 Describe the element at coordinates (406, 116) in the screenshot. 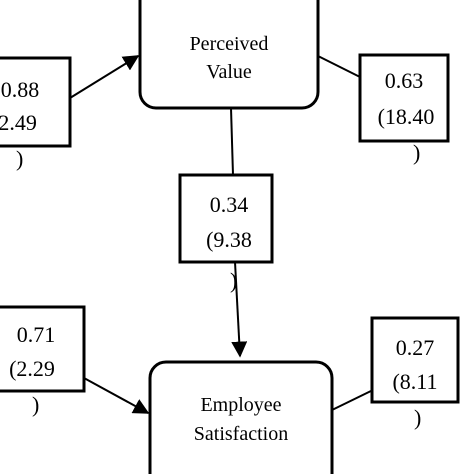

I see `t-value: (18.40` at that location.